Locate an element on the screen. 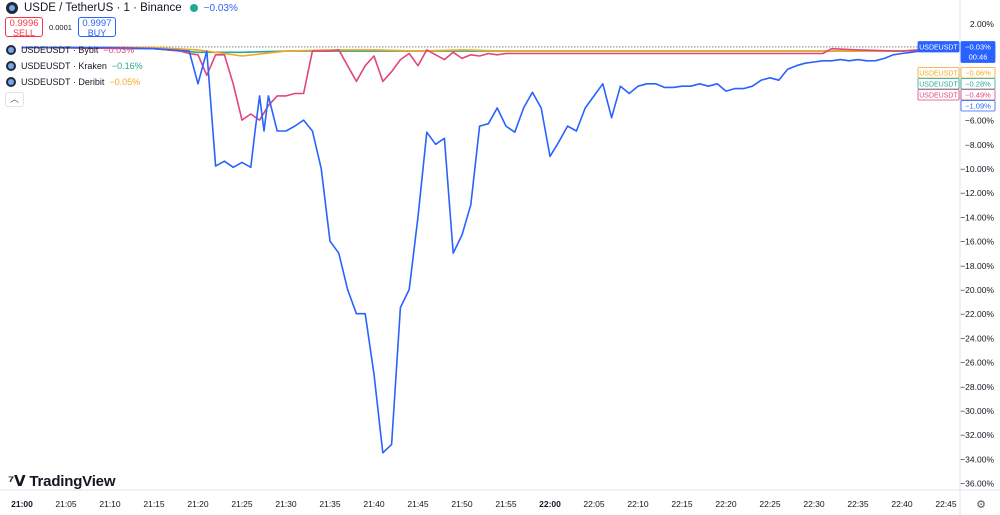  x-tick-label: 21:40 is located at coordinates (374, 504).